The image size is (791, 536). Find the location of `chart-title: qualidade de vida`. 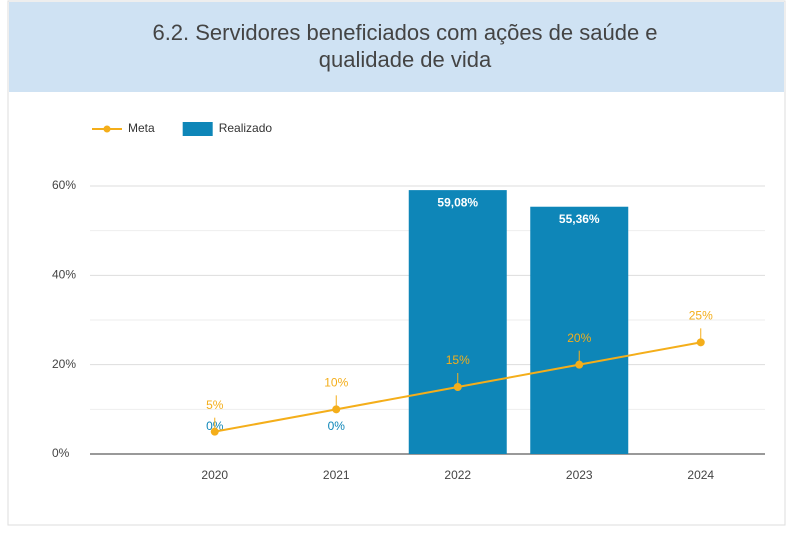

chart-title: qualidade de vida is located at coordinates (405, 59).